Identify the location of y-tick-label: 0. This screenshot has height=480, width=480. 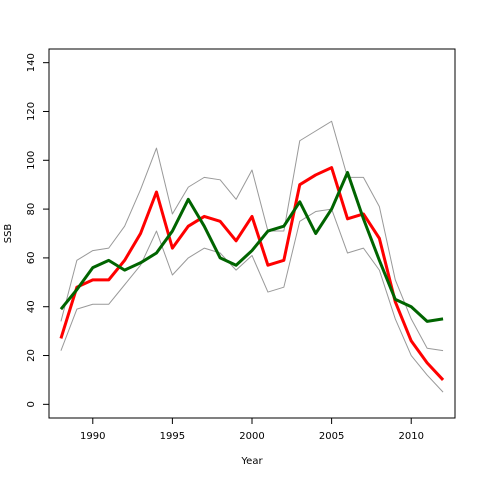
(31, 404).